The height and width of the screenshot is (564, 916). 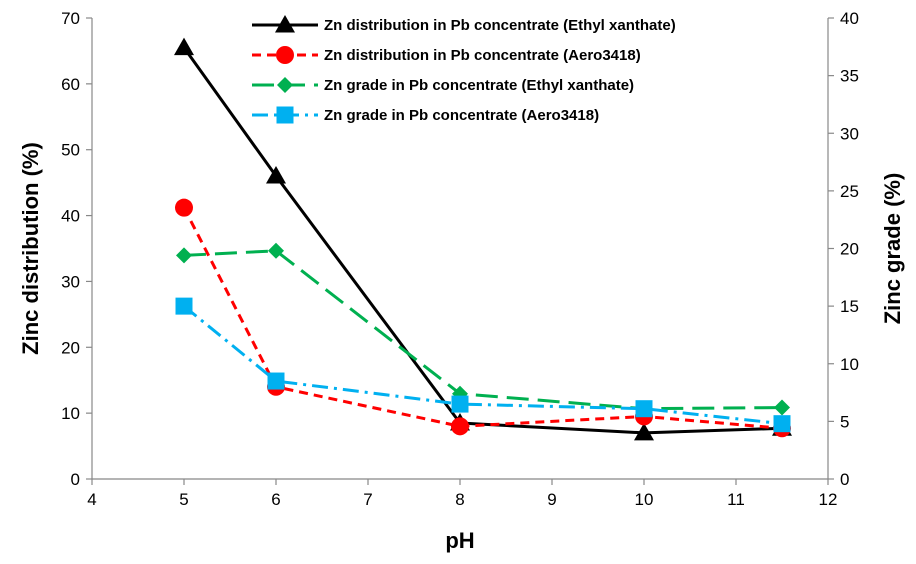 I want to click on y-tick-label: 60, so click(x=70, y=84).